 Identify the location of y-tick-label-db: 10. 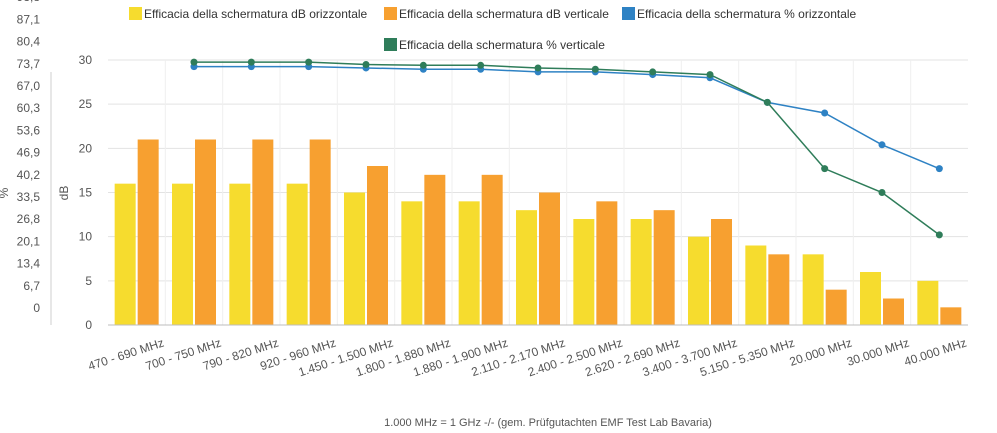
(86, 237).